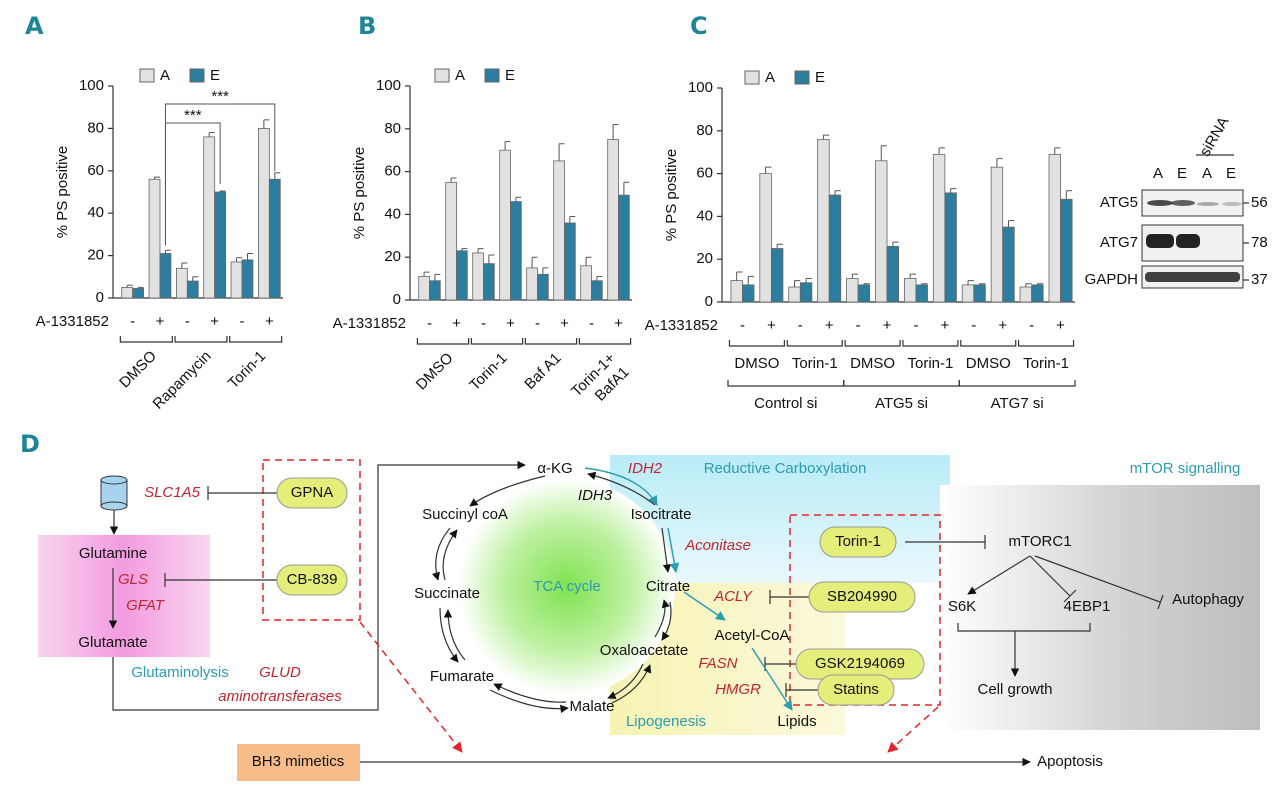 The height and width of the screenshot is (791, 1280). Describe the element at coordinates (1185, 468) in the screenshot. I see `diagram-label: mTOR signalling` at that location.